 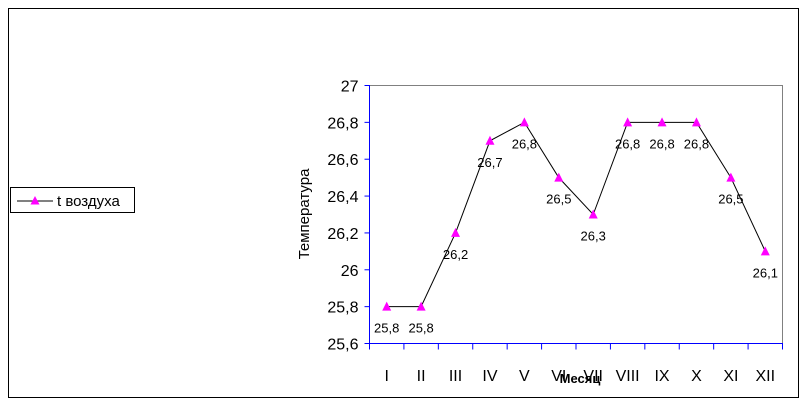 I want to click on x-tick-label: IV, so click(x=489, y=376).